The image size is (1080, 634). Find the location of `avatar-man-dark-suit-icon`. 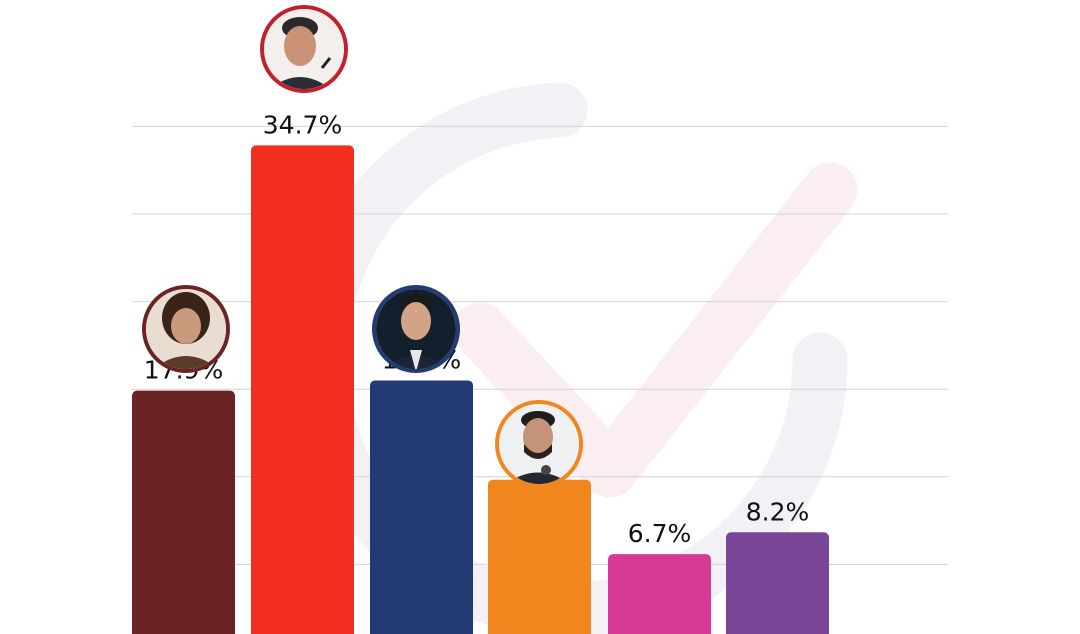

avatar-man-dark-suit-icon is located at coordinates (416, 329).